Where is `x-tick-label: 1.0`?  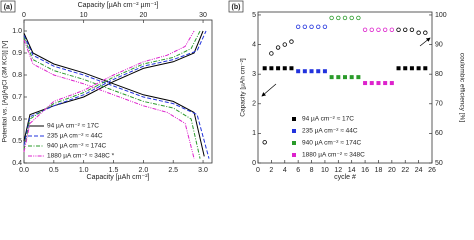
x-tick-label: 1.0 is located at coordinates (84, 170).